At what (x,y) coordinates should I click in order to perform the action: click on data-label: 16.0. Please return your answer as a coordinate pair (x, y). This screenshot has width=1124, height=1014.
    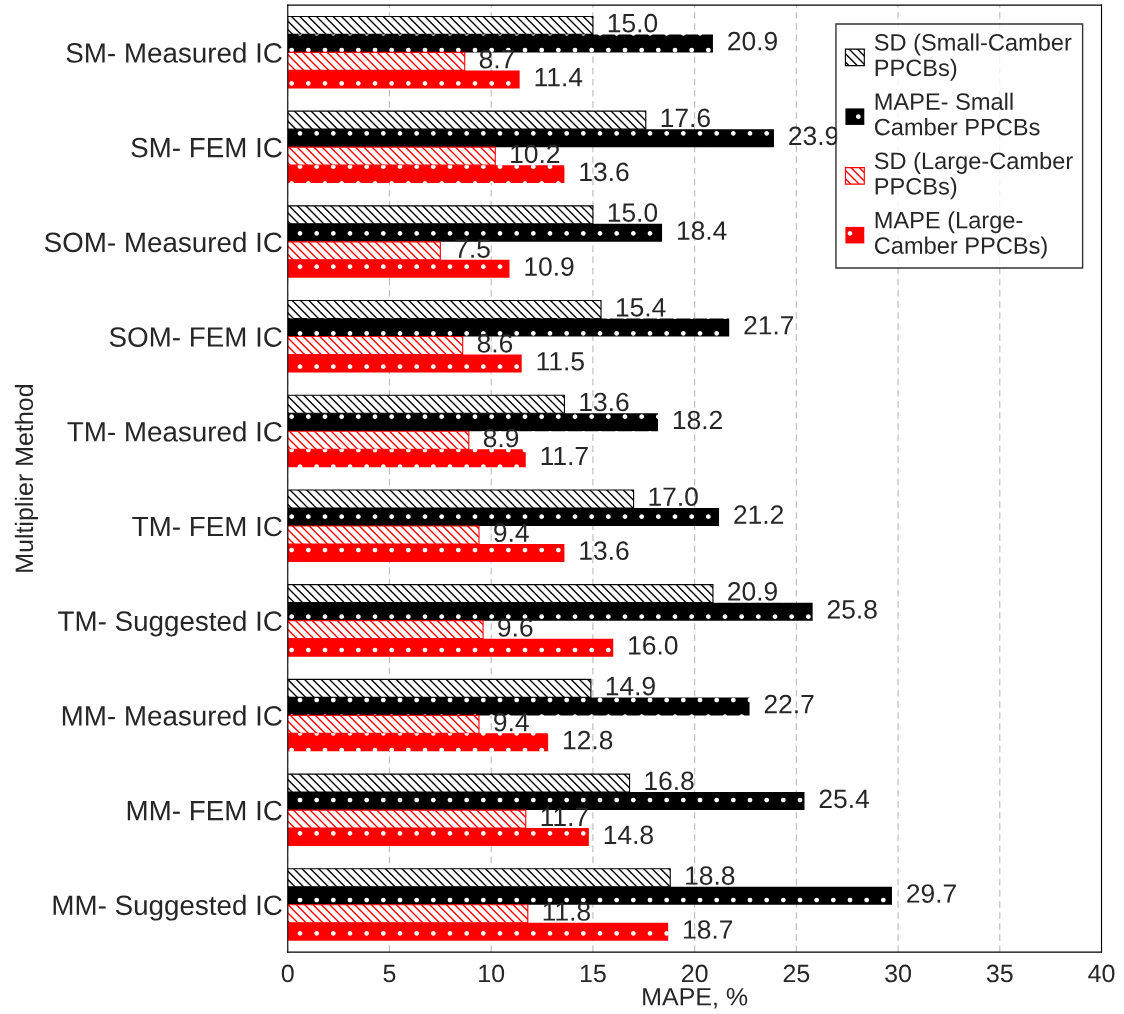
    Looking at the image, I should click on (653, 645).